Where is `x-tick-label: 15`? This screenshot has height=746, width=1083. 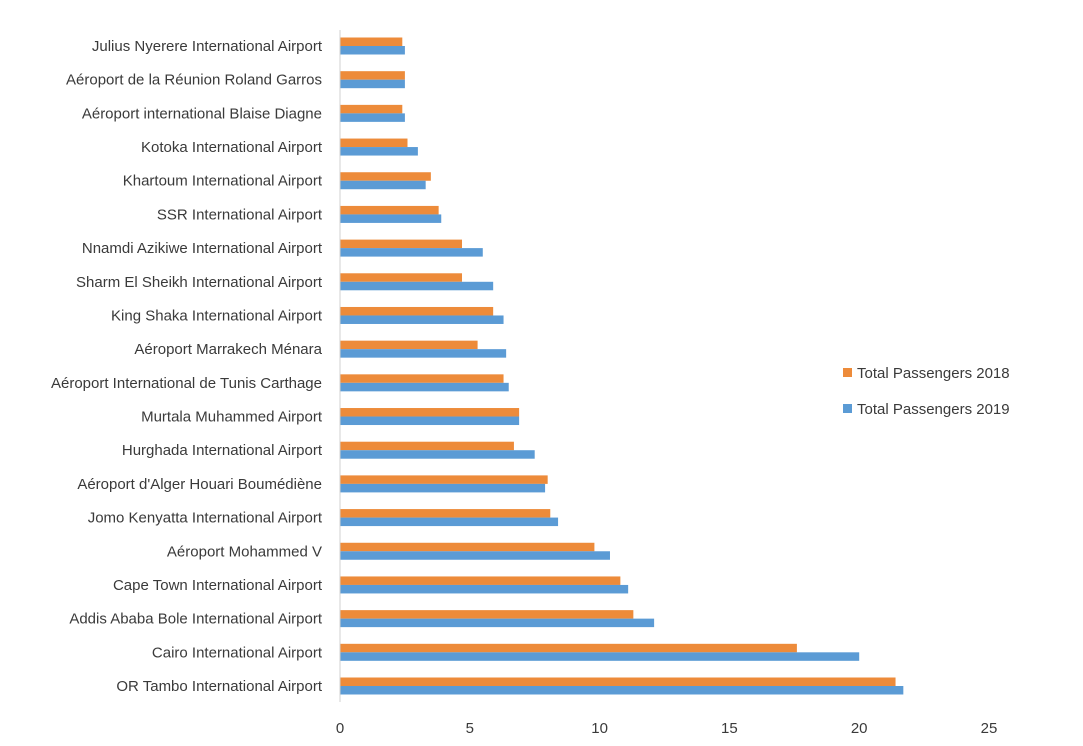
x-tick-label: 15 is located at coordinates (729, 728).